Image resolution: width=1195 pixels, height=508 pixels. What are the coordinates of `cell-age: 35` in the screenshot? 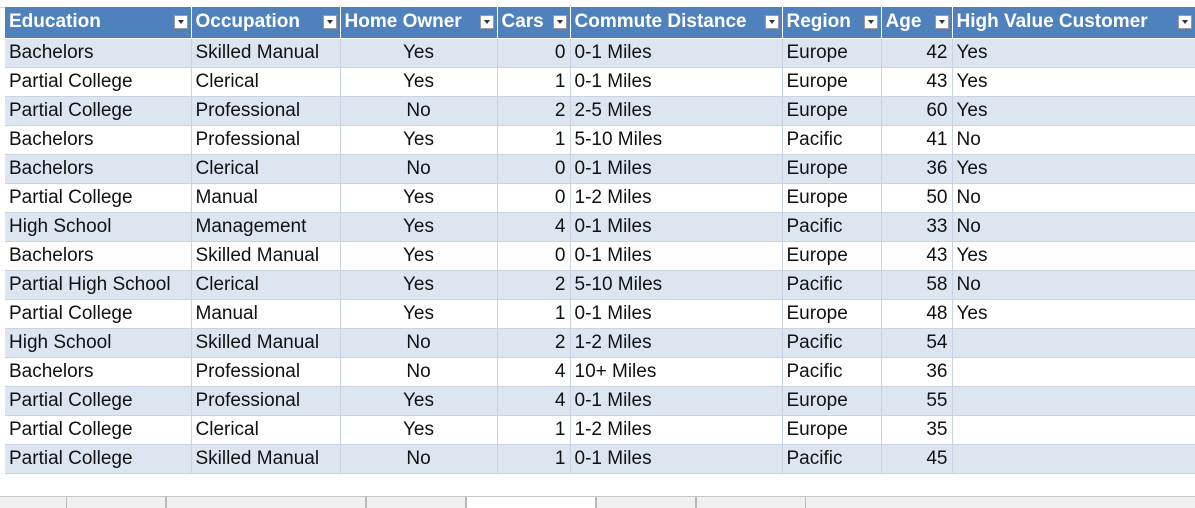 It's located at (917, 430).